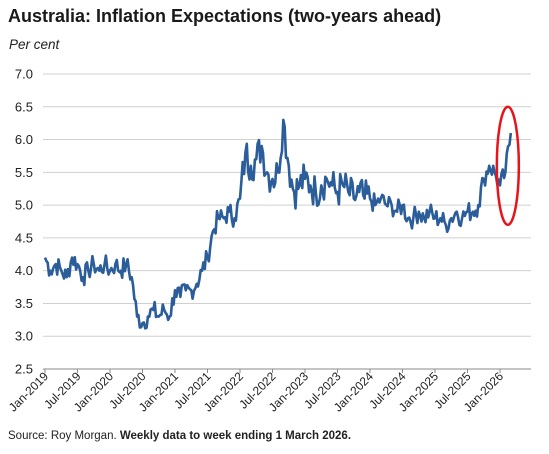  What do you see at coordinates (34, 44) in the screenshot?
I see `units-label: Per cent` at bounding box center [34, 44].